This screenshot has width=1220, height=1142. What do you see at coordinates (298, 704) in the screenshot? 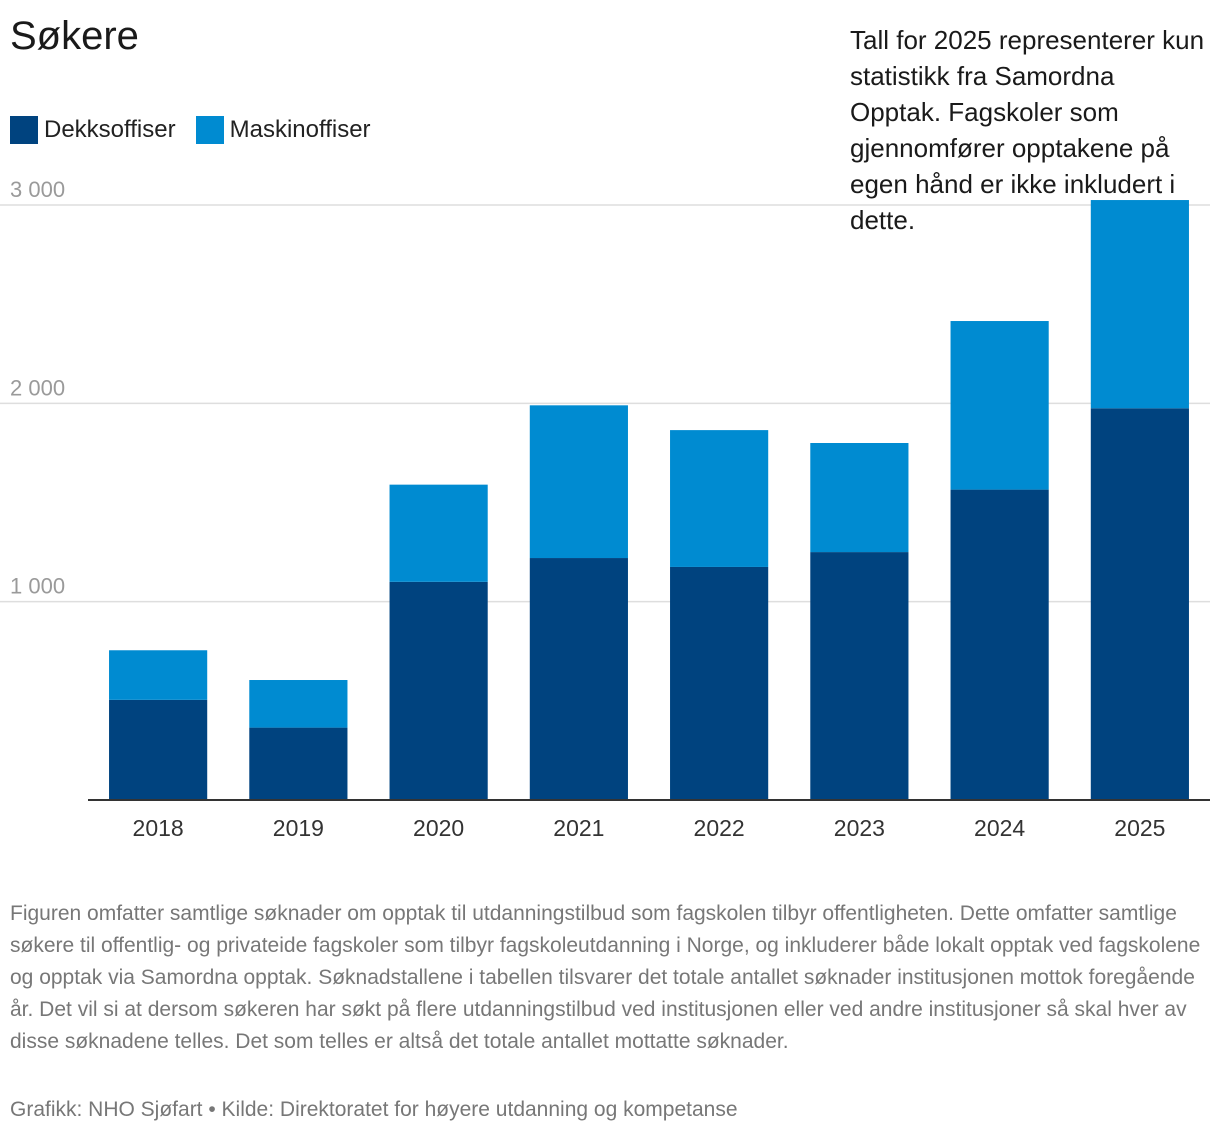
I see `bar-maskinoffiser-2019` at bounding box center [298, 704].